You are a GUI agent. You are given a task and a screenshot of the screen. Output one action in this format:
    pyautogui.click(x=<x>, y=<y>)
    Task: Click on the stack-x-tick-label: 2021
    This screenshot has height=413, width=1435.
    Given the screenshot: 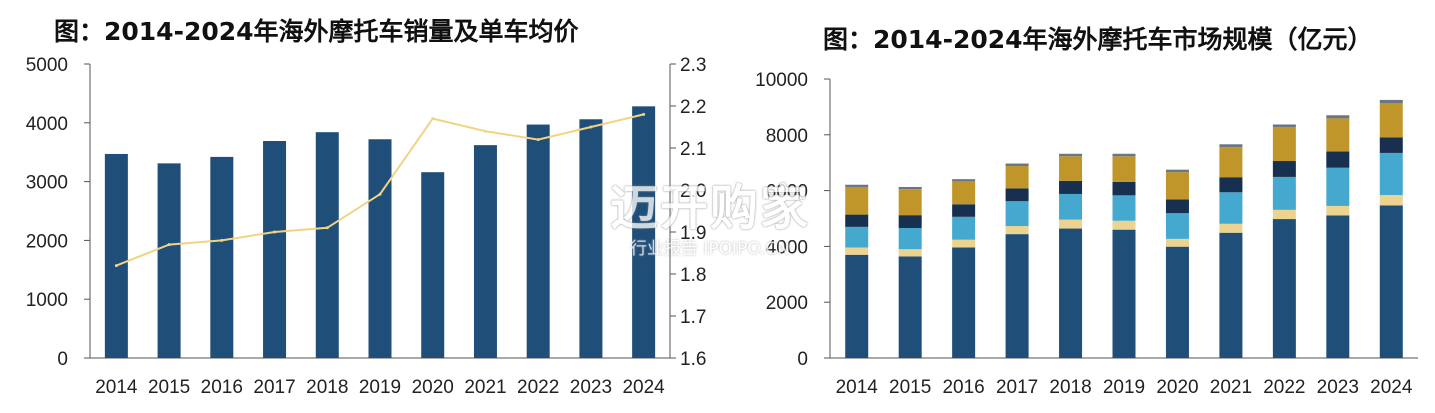 What is the action you would take?
    pyautogui.click(x=1231, y=387)
    